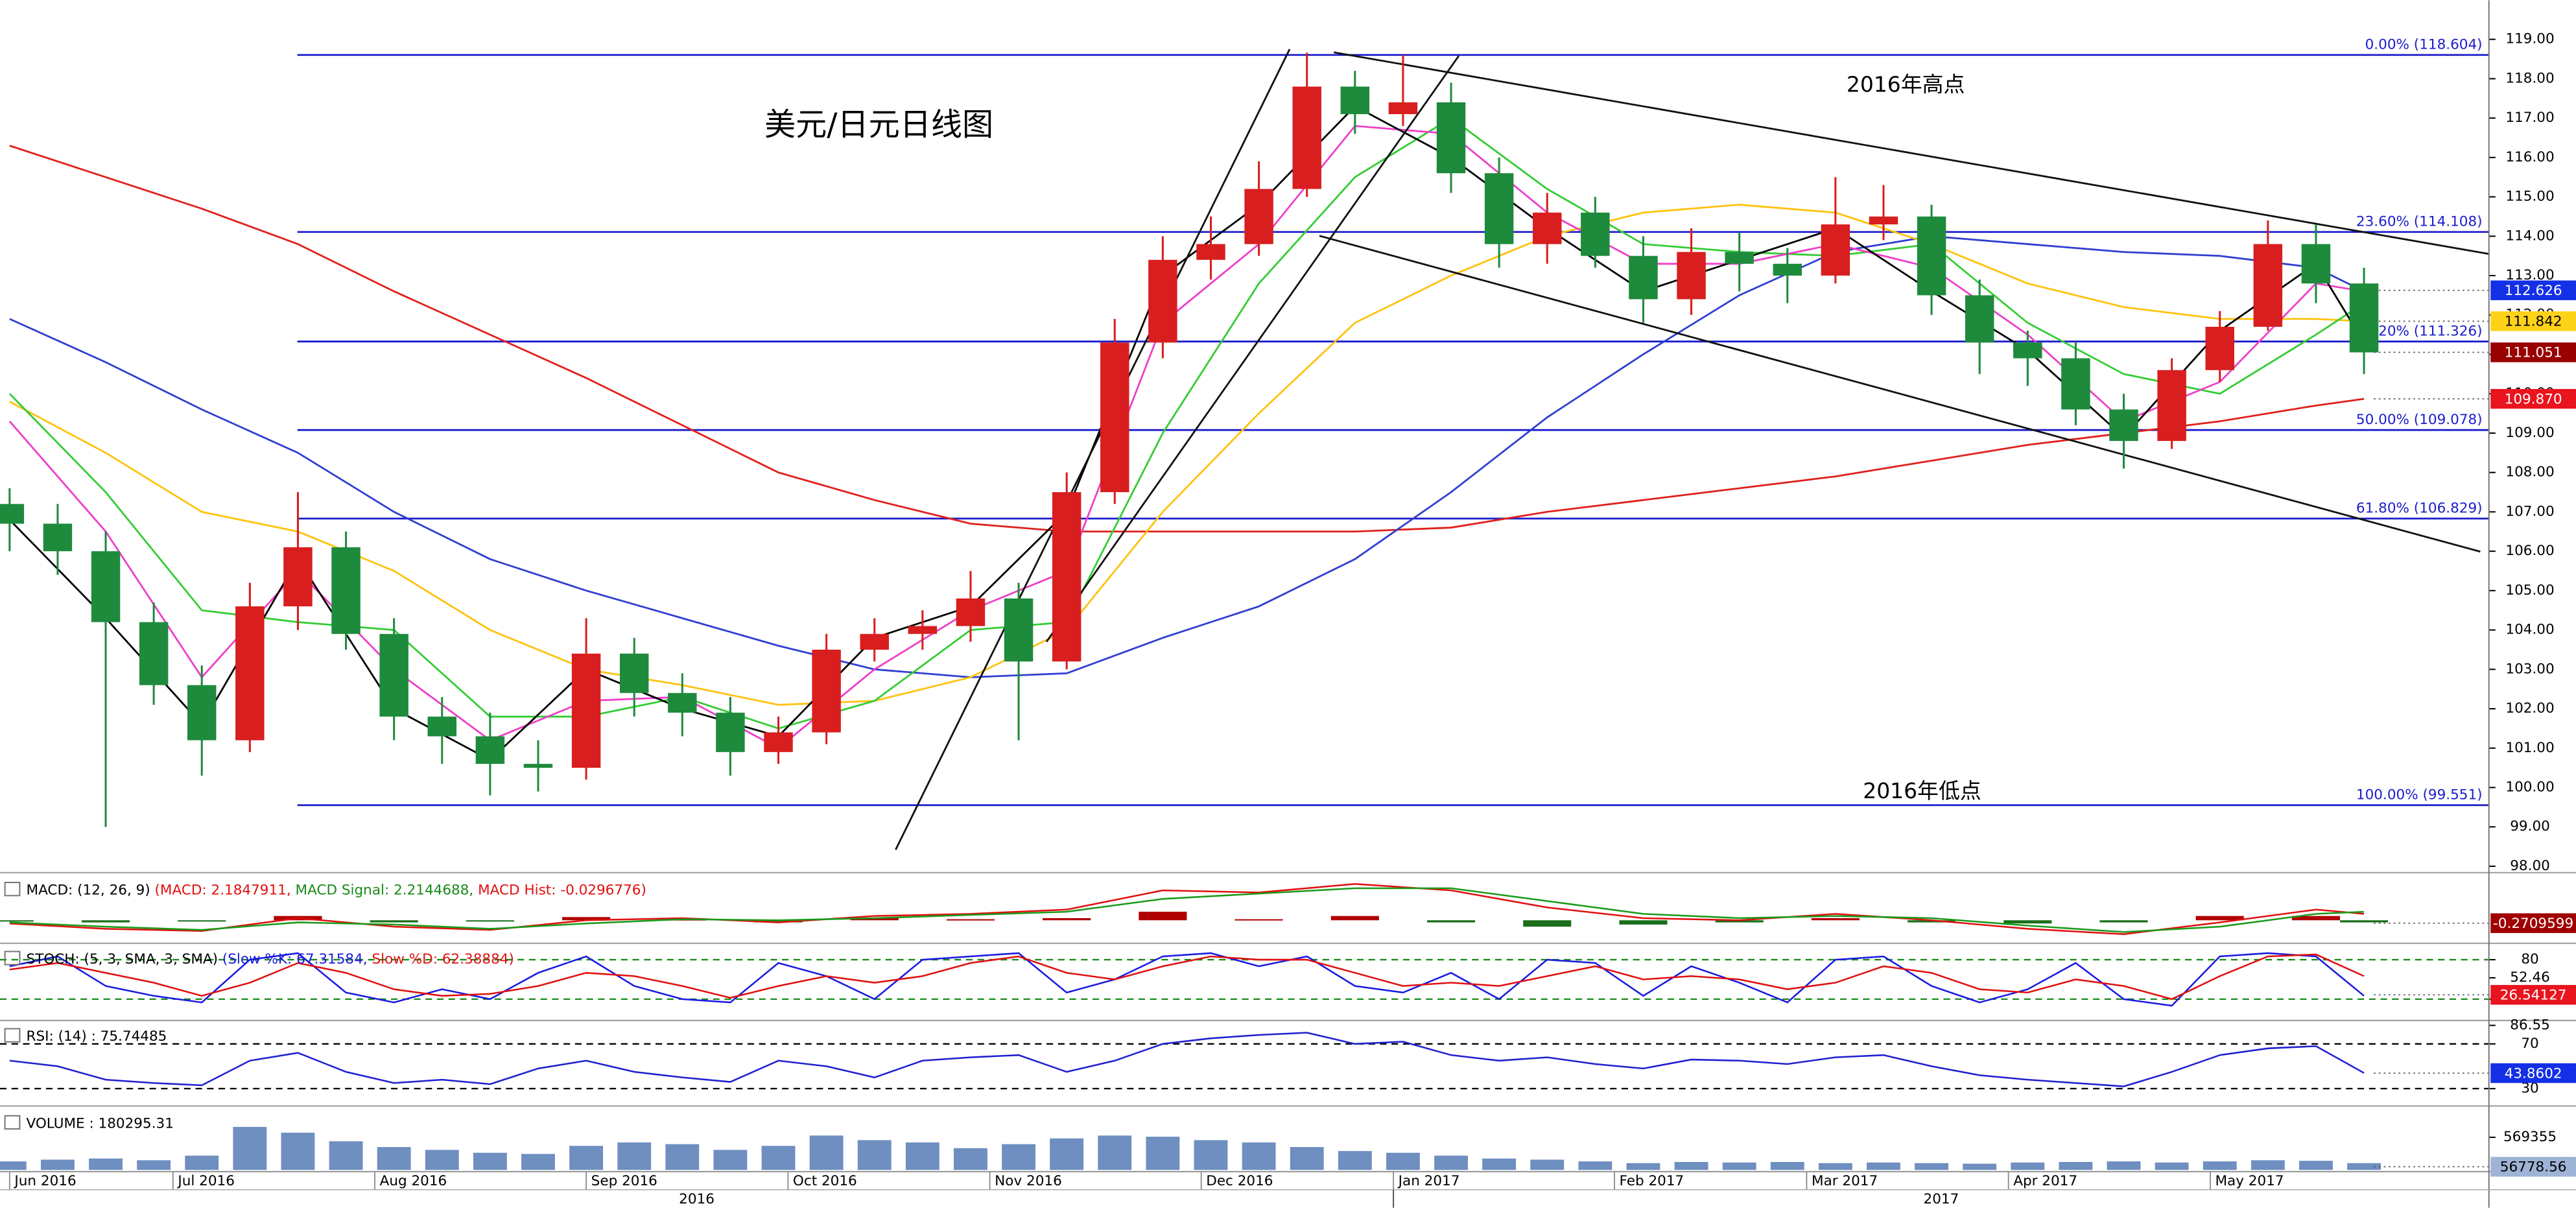  Describe the element at coordinates (1906, 84) in the screenshot. I see `annotation: 2016年高点` at that location.